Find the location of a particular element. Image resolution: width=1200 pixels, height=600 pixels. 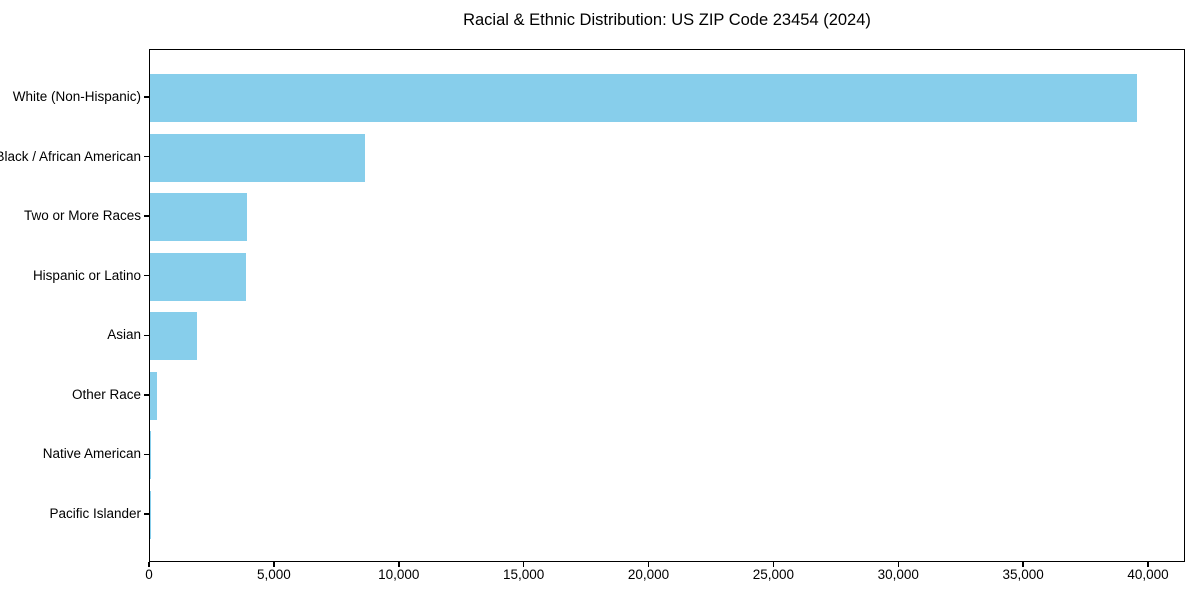

y-tick-label: Two or More Races is located at coordinates (82, 216).